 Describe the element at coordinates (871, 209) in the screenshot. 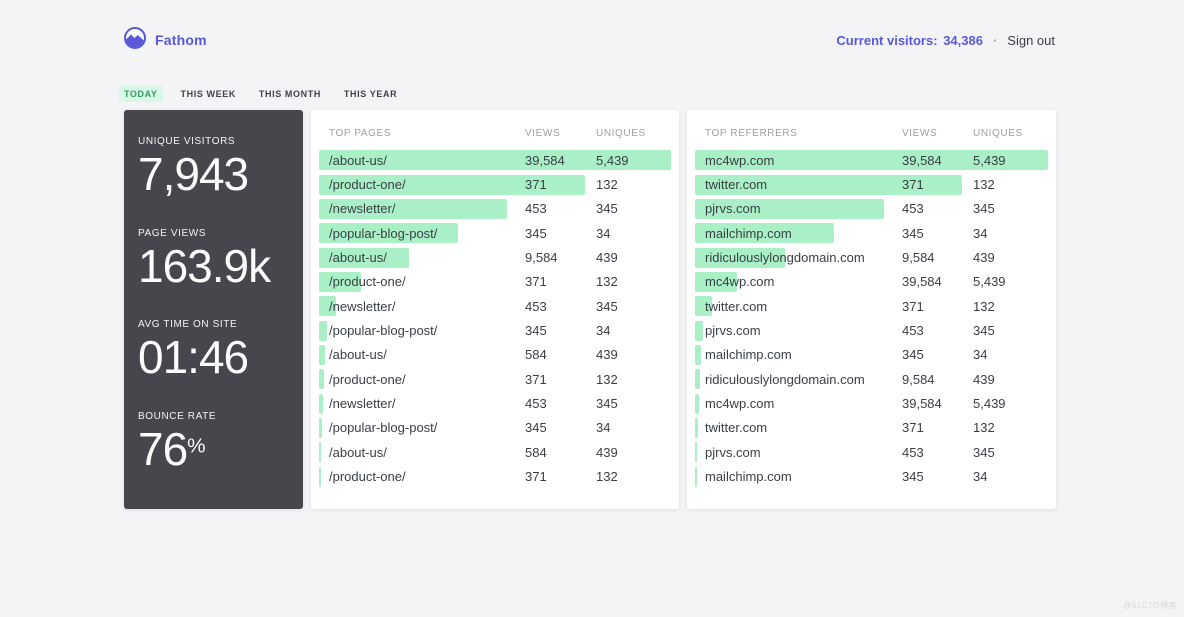

I see `table-row: pjrvs.com 453 345` at that location.